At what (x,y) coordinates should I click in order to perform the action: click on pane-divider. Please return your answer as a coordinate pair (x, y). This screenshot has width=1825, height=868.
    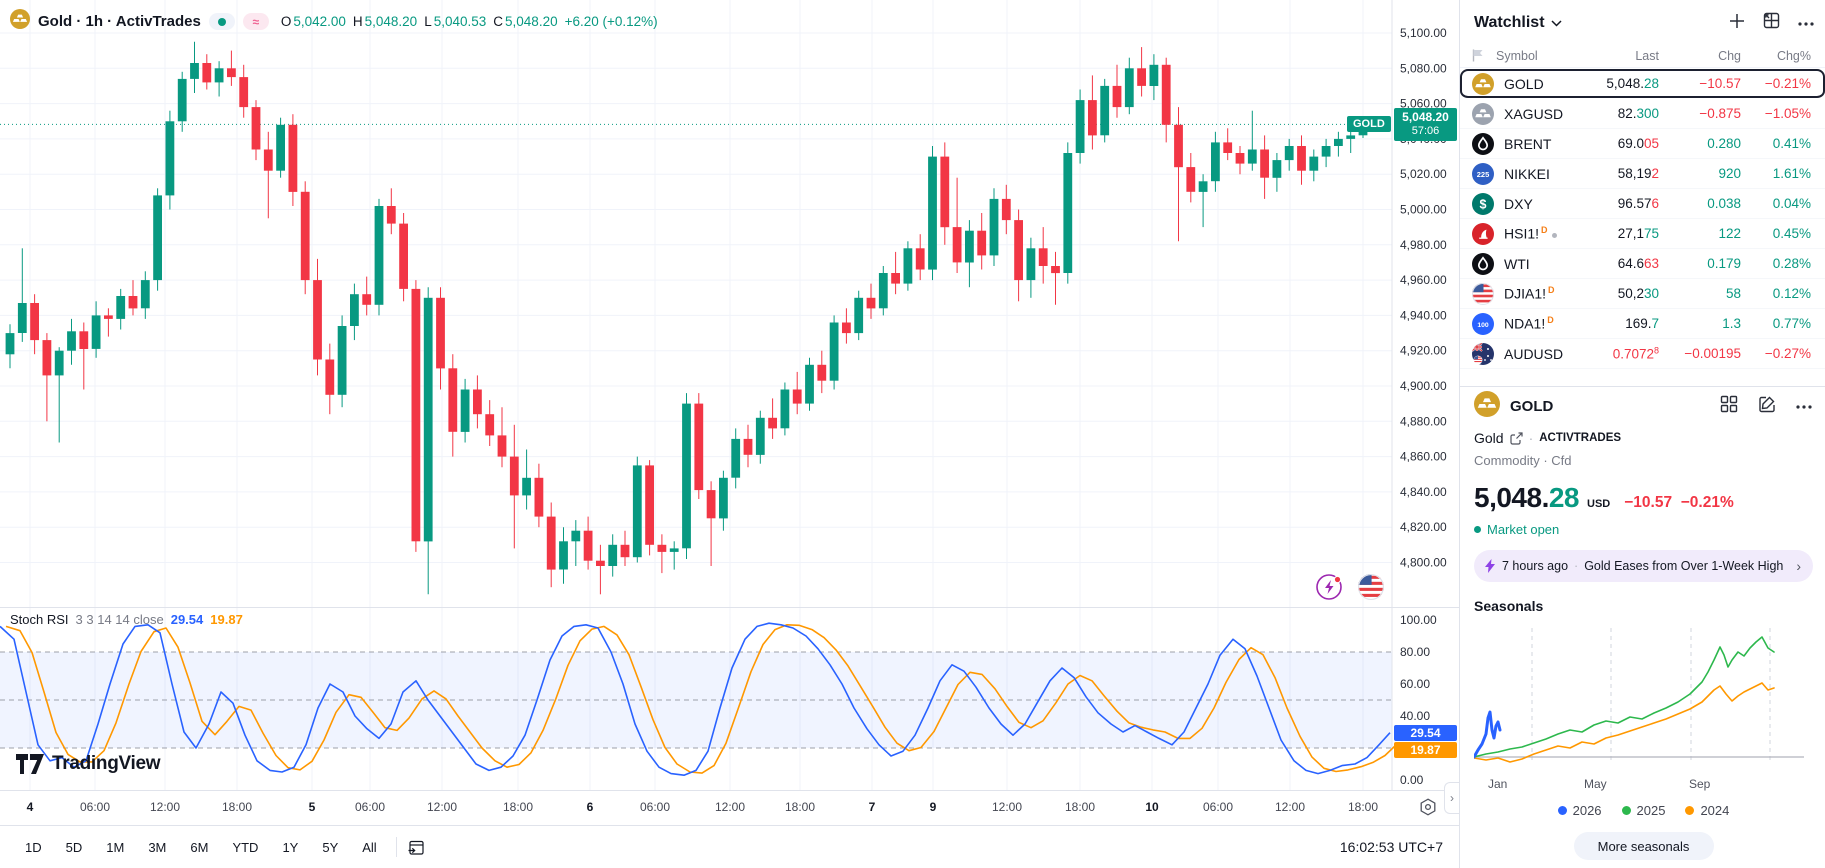
    Looking at the image, I should click on (729, 607).